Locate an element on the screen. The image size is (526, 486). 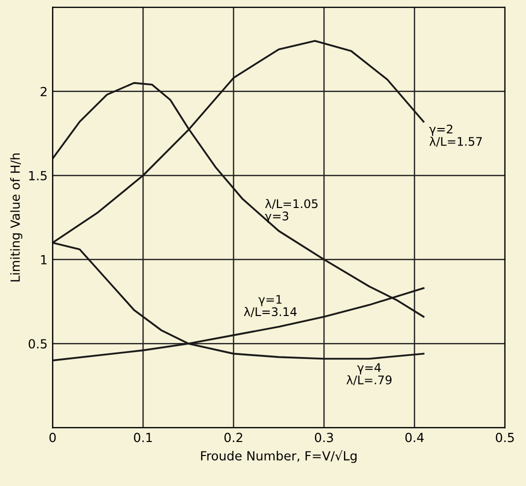
y-axis-title: Limiting Value of H/h is located at coordinates (16, 217).